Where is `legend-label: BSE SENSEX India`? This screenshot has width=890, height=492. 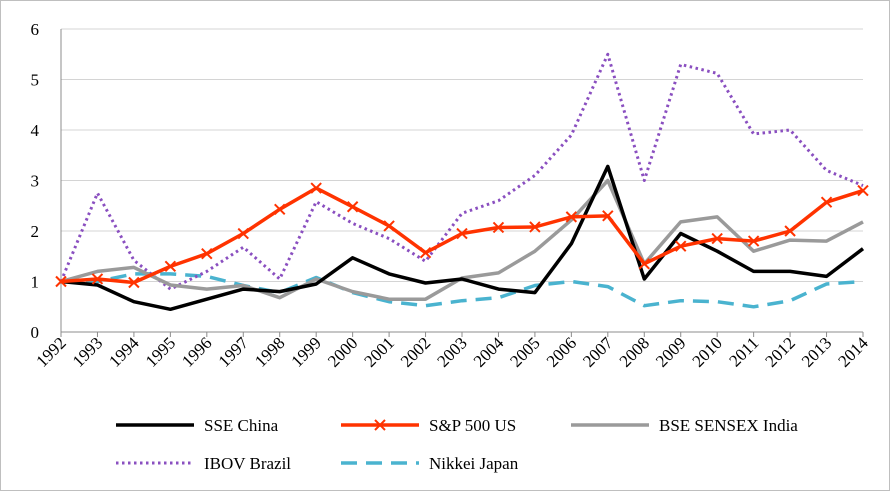 legend-label: BSE SENSEX India is located at coordinates (728, 425).